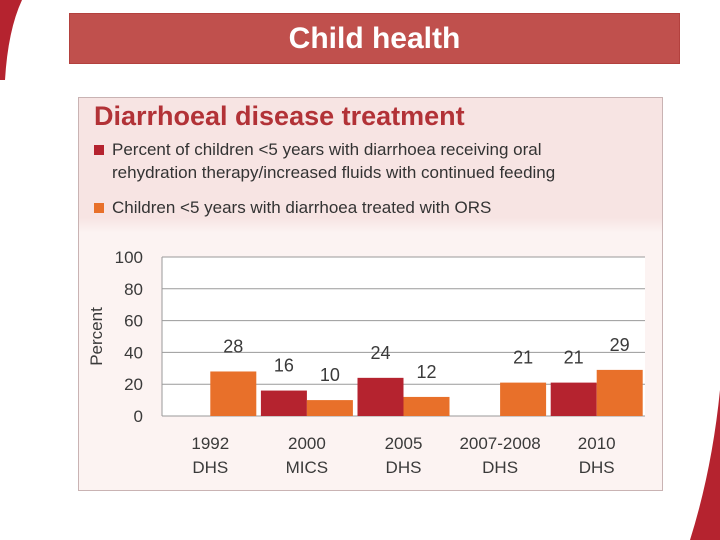  What do you see at coordinates (307, 443) in the screenshot?
I see `x-tick-label: 2000` at bounding box center [307, 443].